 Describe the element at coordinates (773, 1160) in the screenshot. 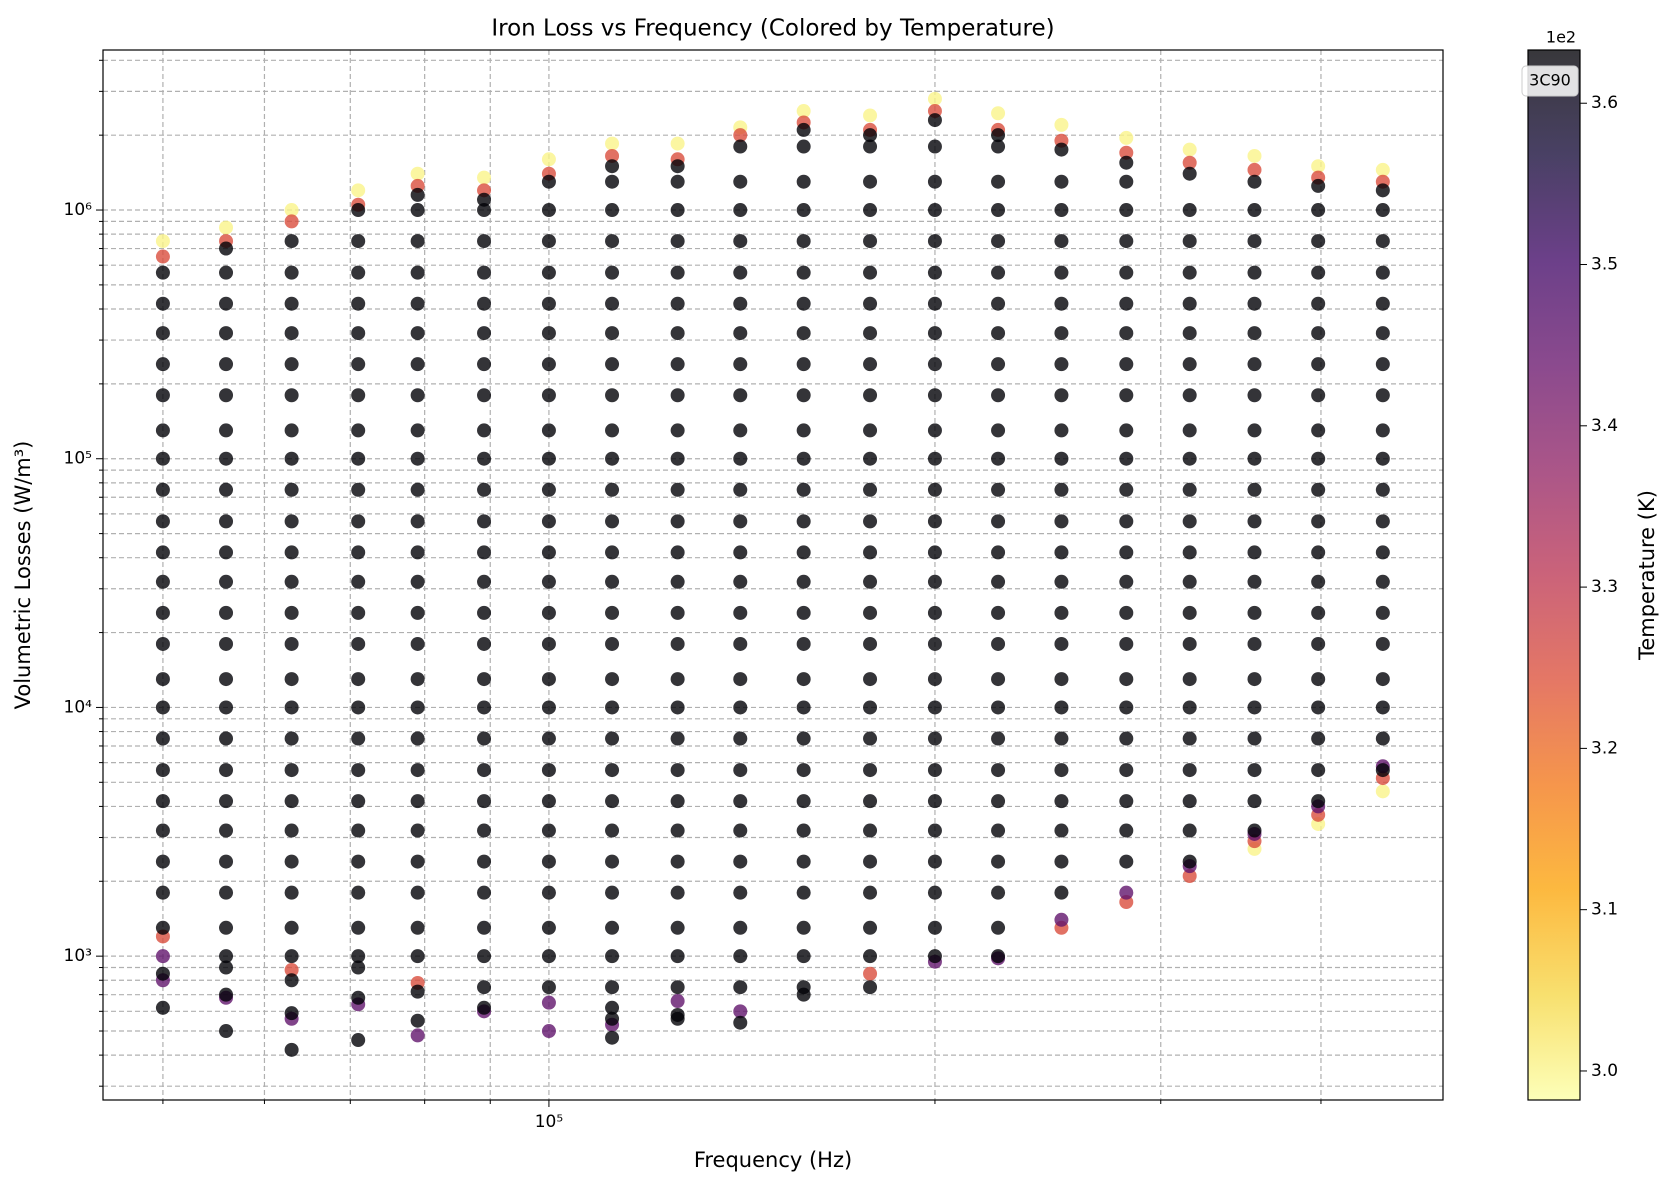

I see `x-axis-label: Frequency (Hz)` at that location.